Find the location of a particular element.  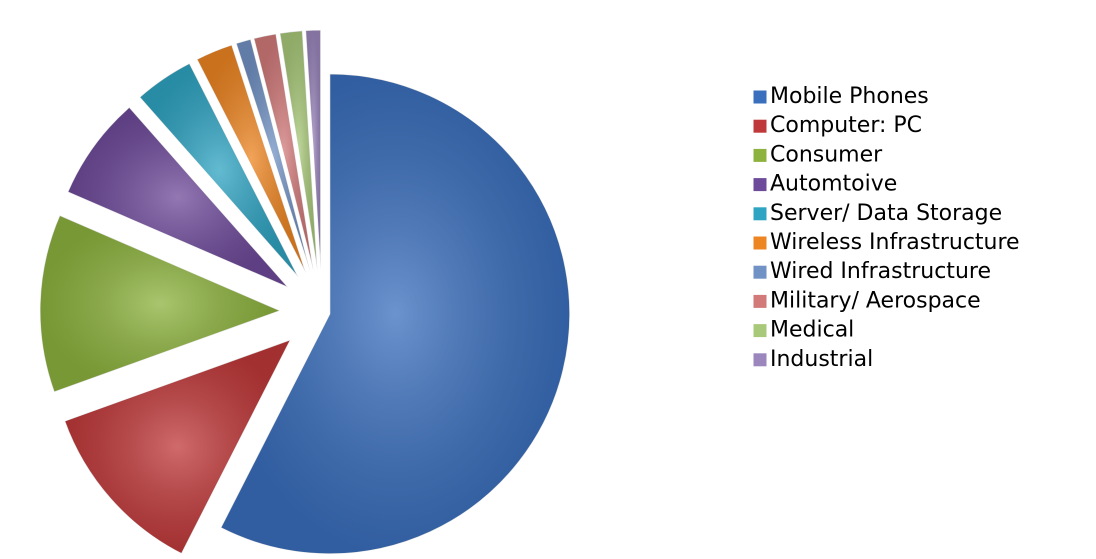

legend-label: Military/ Aerospace is located at coordinates (875, 300).